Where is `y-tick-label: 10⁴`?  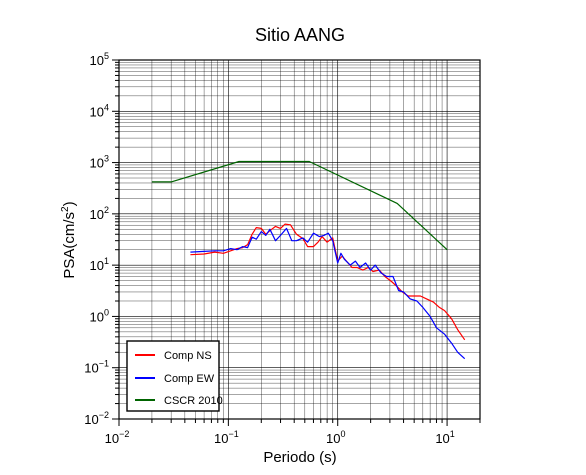 y-tick-label: 10⁴ is located at coordinates (99, 110).